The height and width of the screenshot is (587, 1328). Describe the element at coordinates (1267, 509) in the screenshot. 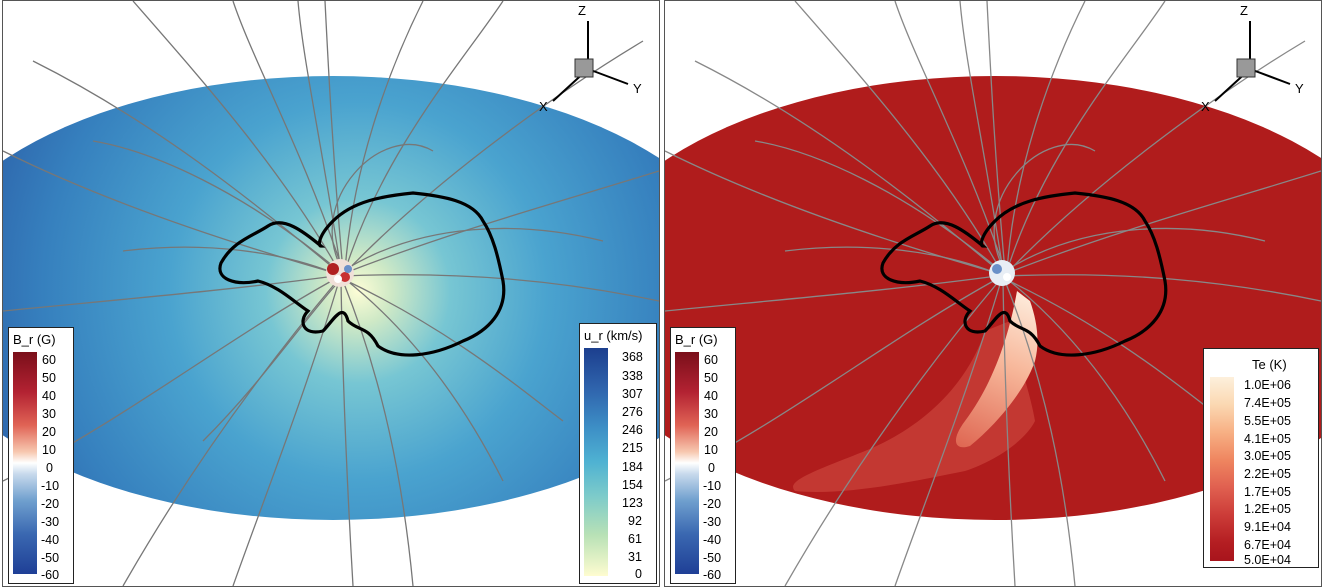

I see `te-tick: 1.2E+05` at that location.